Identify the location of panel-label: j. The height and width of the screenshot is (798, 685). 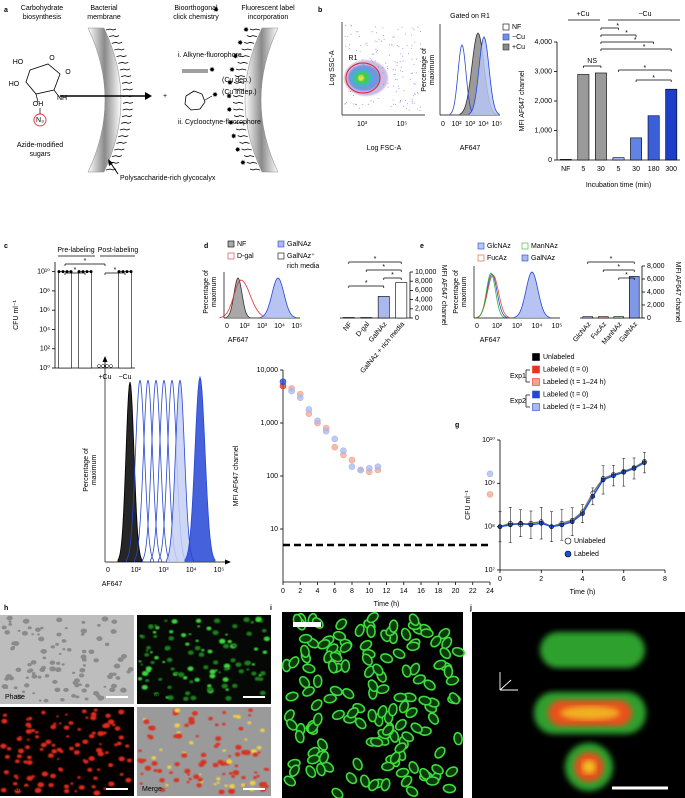
(470, 608).